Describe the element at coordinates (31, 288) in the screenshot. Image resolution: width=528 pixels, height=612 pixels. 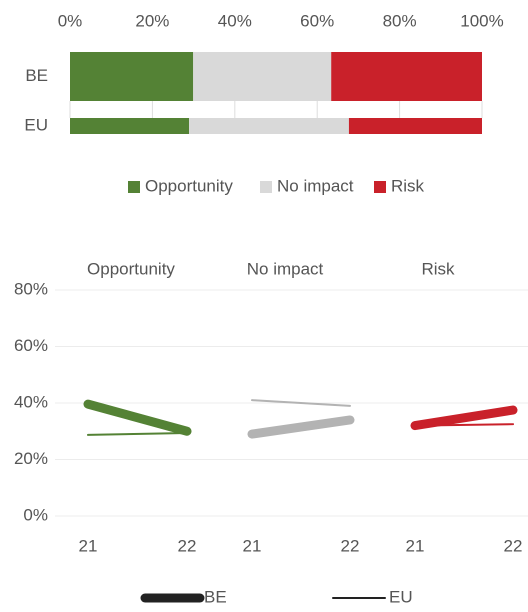
I see `y-tick-label: 80%` at that location.